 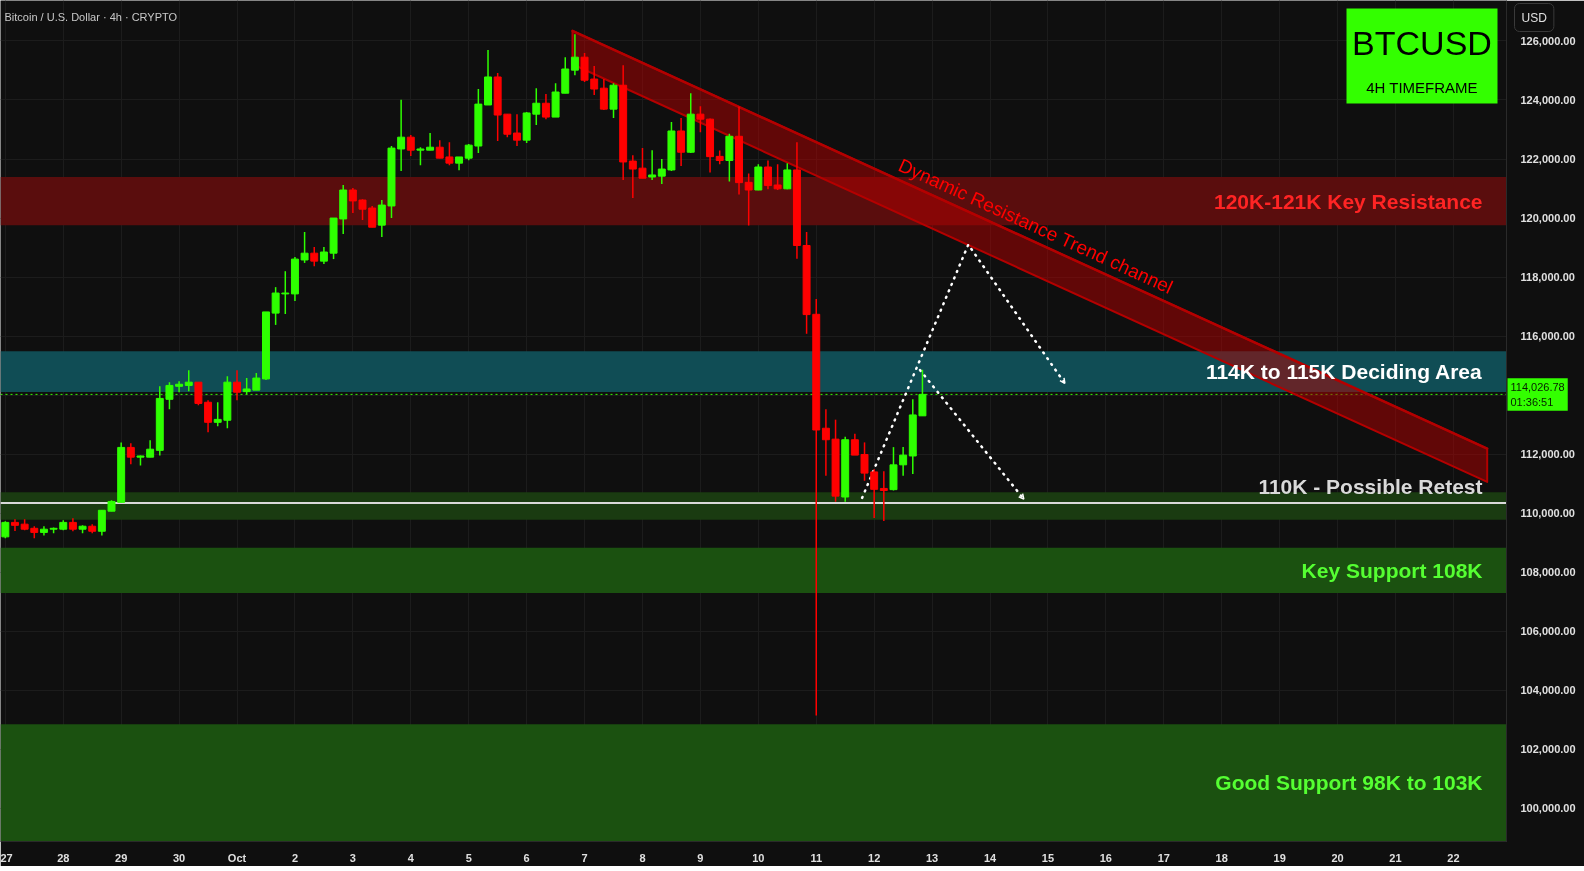 I want to click on text: 4H TIMEFRAME, so click(x=1422, y=87).